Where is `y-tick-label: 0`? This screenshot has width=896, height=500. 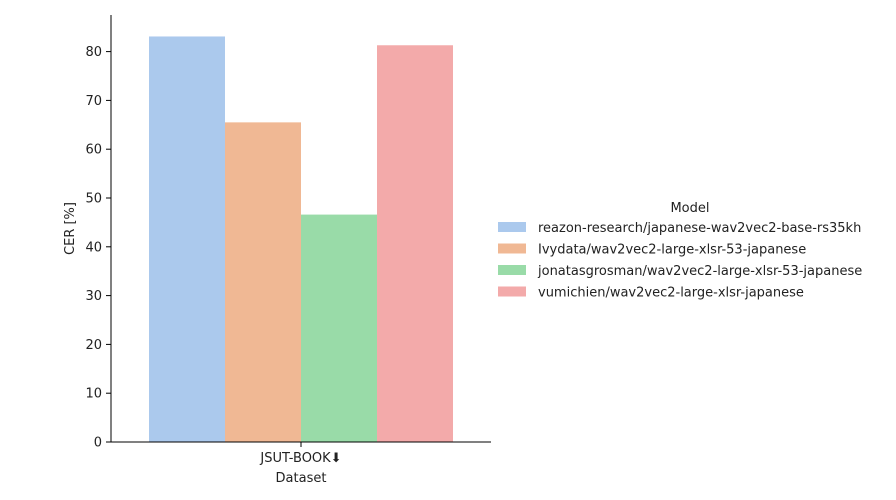 y-tick-label: 0 is located at coordinates (98, 443).